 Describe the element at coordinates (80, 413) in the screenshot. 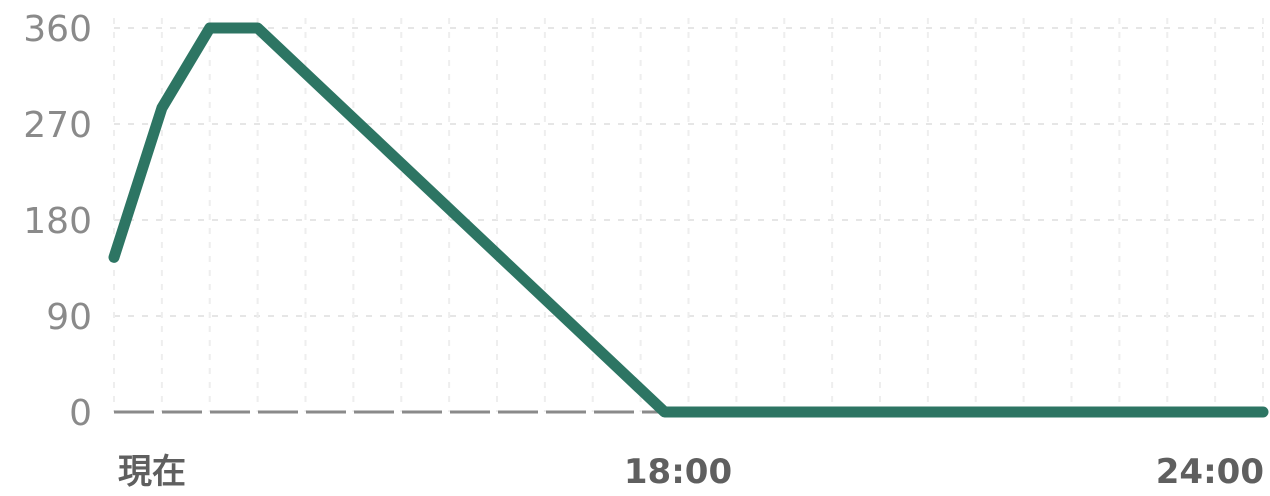

I see `y-tick-label: 0` at that location.